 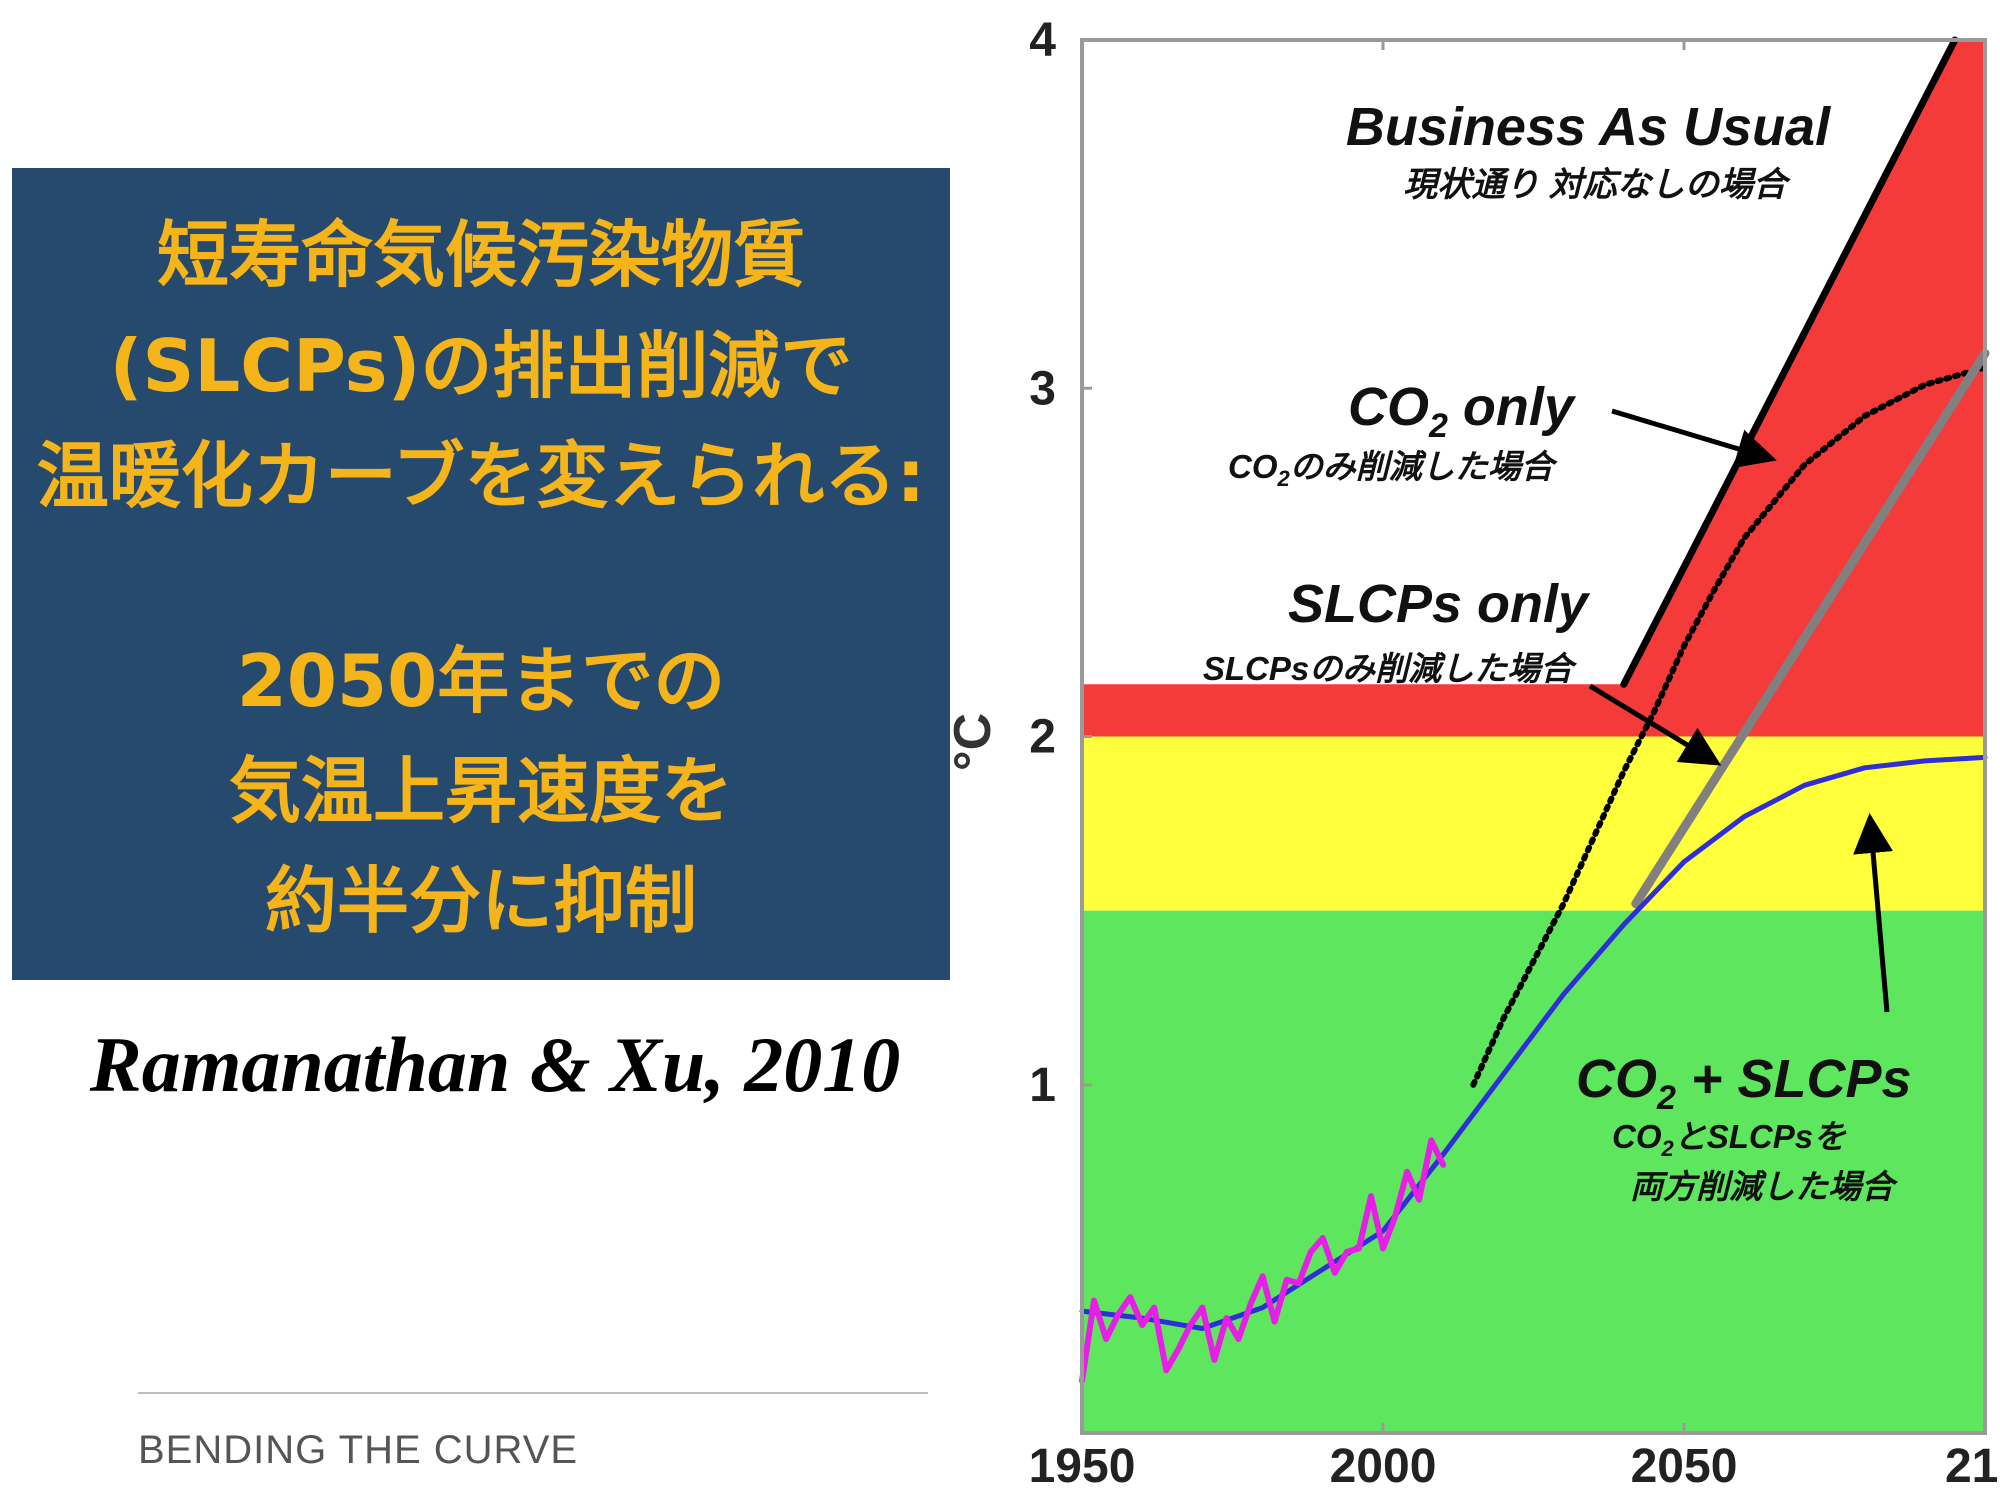 What do you see at coordinates (481, 366) in the screenshot?
I see `title-line-2: (SLCPs)の排出削減で` at bounding box center [481, 366].